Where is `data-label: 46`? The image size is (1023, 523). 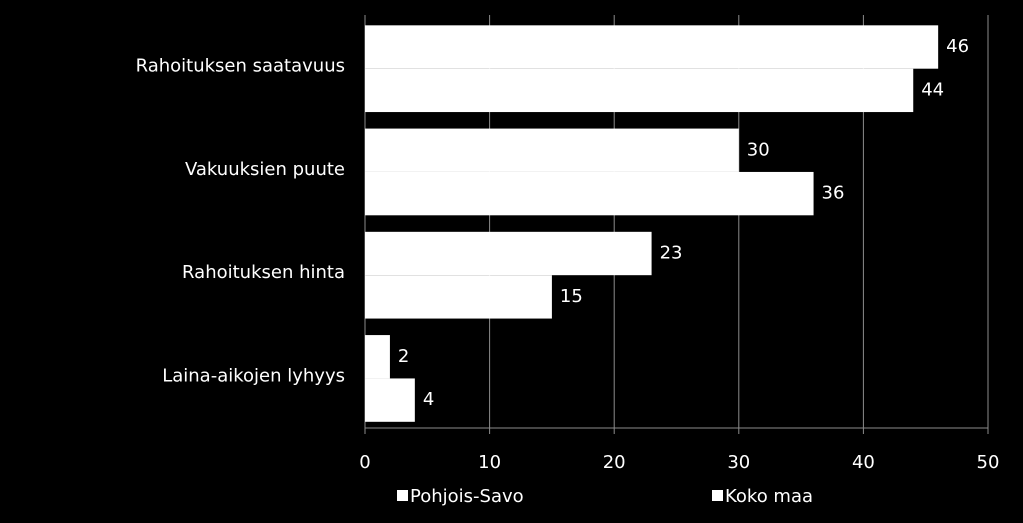
data-label: 46 is located at coordinates (957, 46).